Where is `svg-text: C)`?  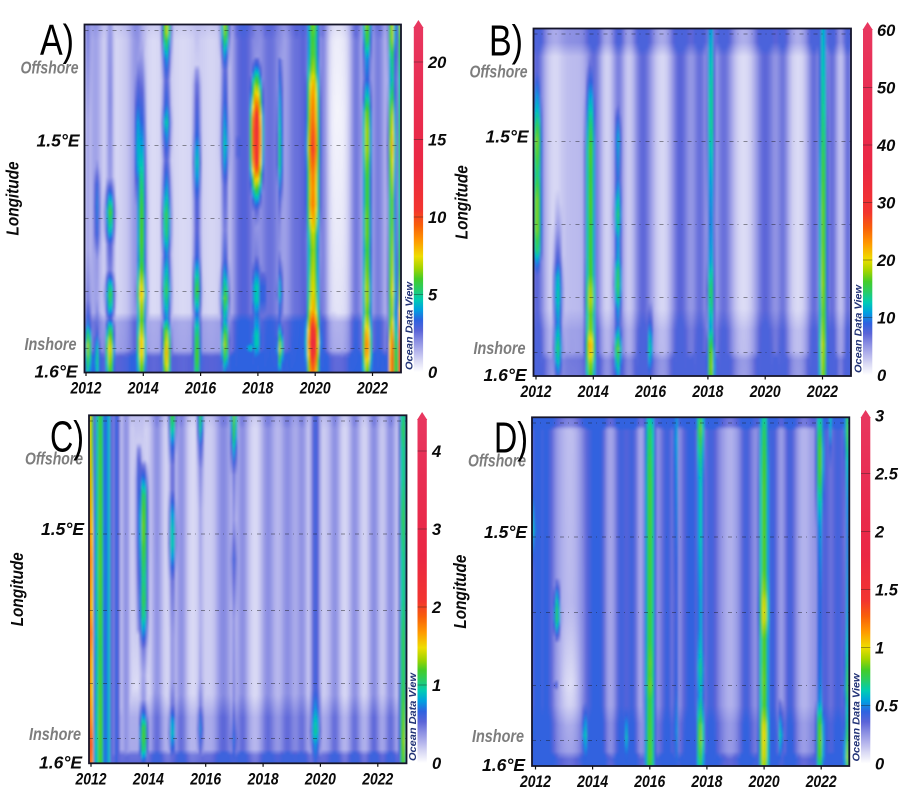
svg-text: C) is located at coordinates (67, 437).